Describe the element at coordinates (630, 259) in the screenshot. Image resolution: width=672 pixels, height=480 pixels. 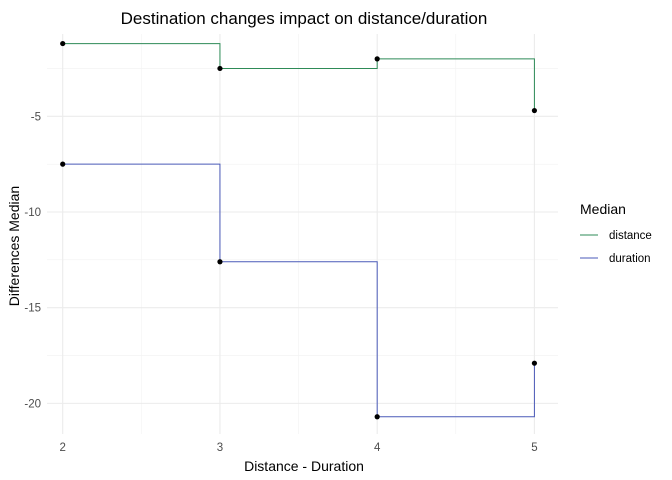
I see `legend-label-duration: duration` at that location.